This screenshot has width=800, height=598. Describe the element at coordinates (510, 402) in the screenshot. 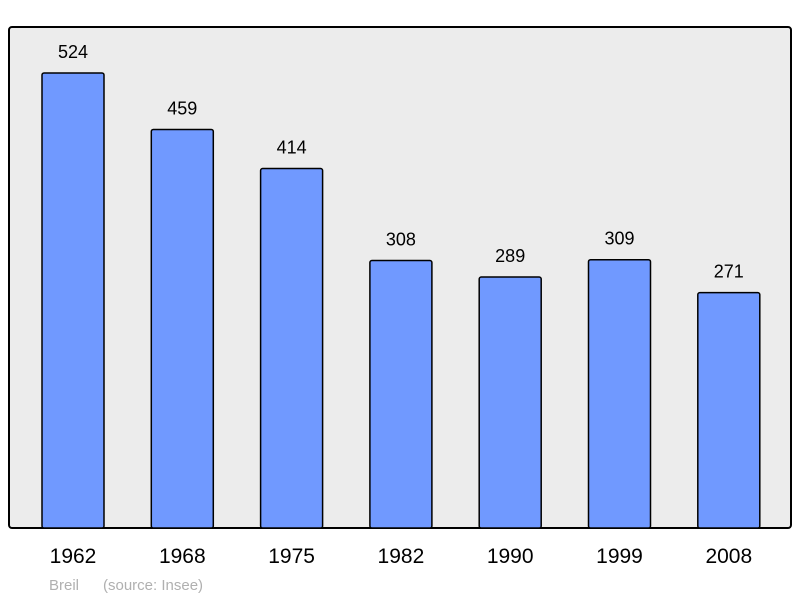

I see `bar-1990` at that location.